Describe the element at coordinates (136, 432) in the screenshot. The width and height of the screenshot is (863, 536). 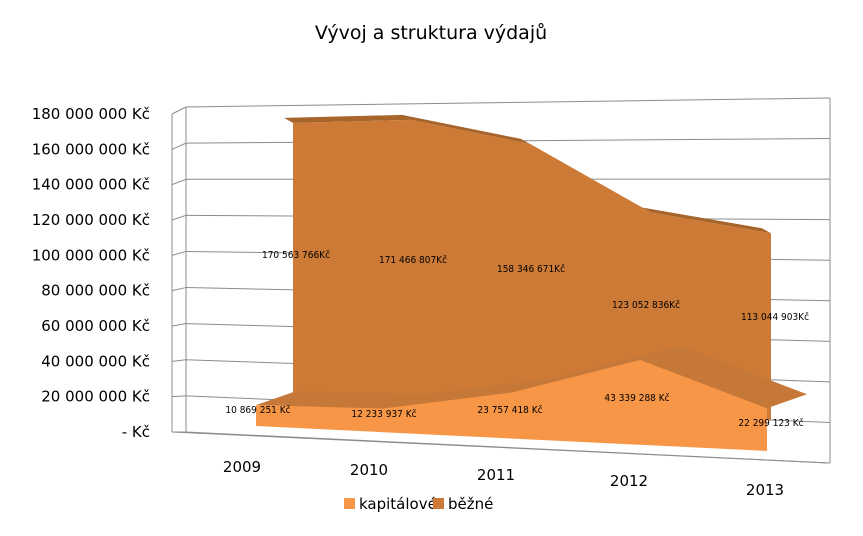
I see `y-tick-label: - Kč` at that location.